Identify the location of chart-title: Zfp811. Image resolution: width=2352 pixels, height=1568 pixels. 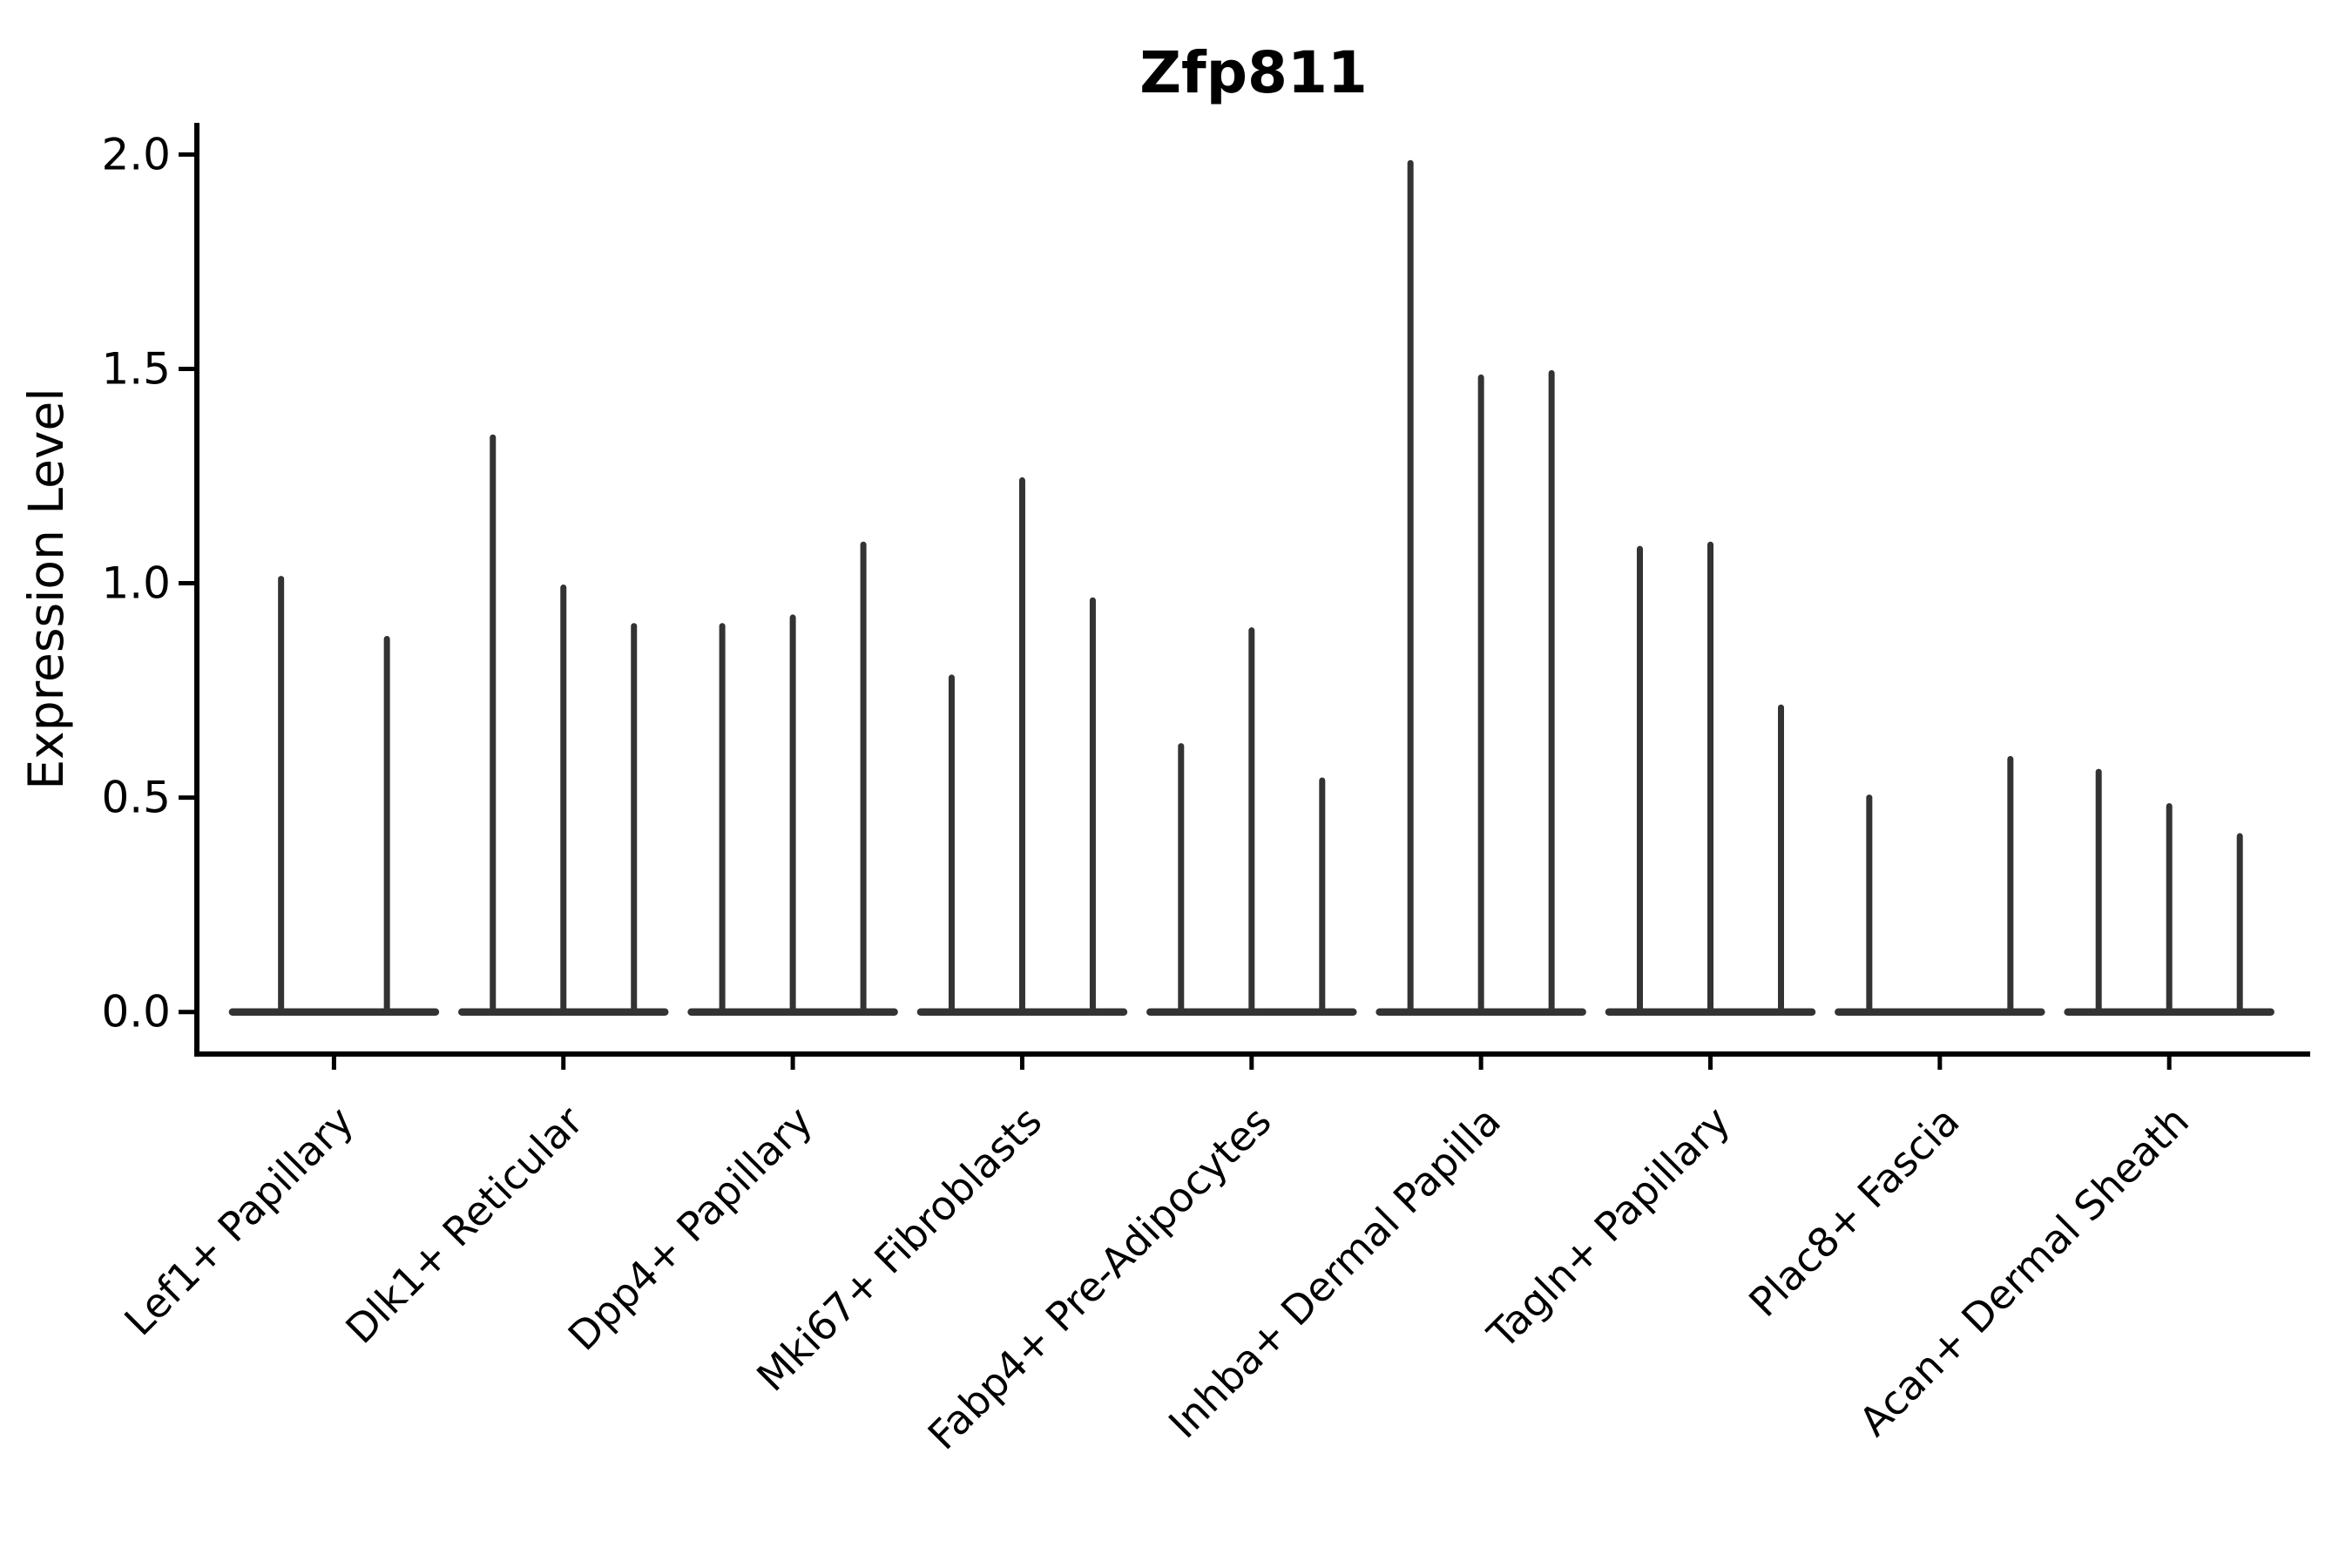
(1253, 72).